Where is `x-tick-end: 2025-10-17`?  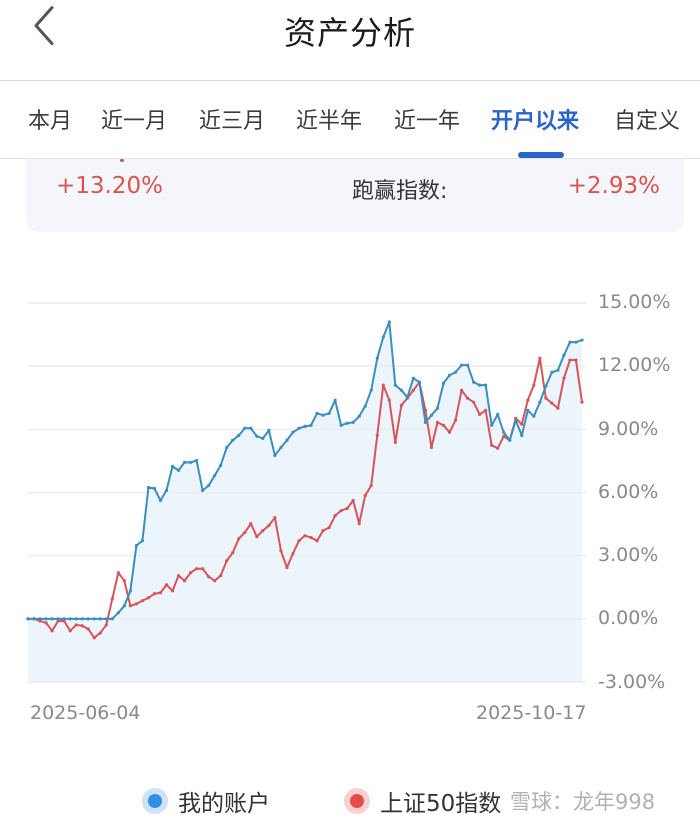
x-tick-end: 2025-10-17 is located at coordinates (531, 713).